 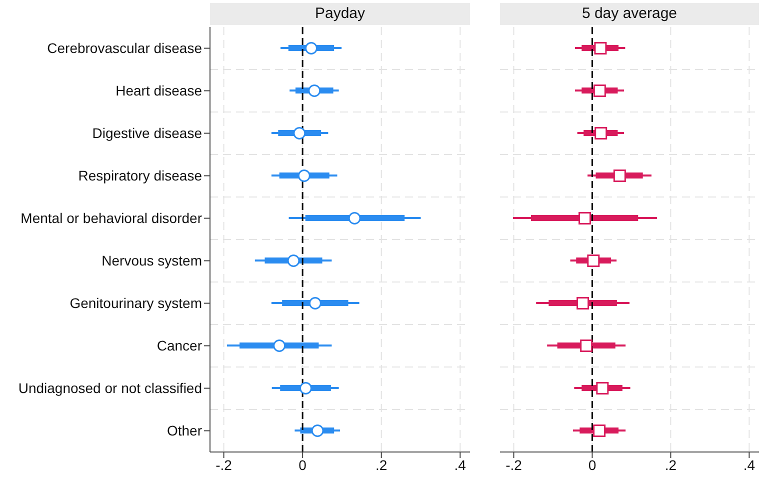 I want to click on y-tick-label: Digestive disease, so click(x=147, y=133).